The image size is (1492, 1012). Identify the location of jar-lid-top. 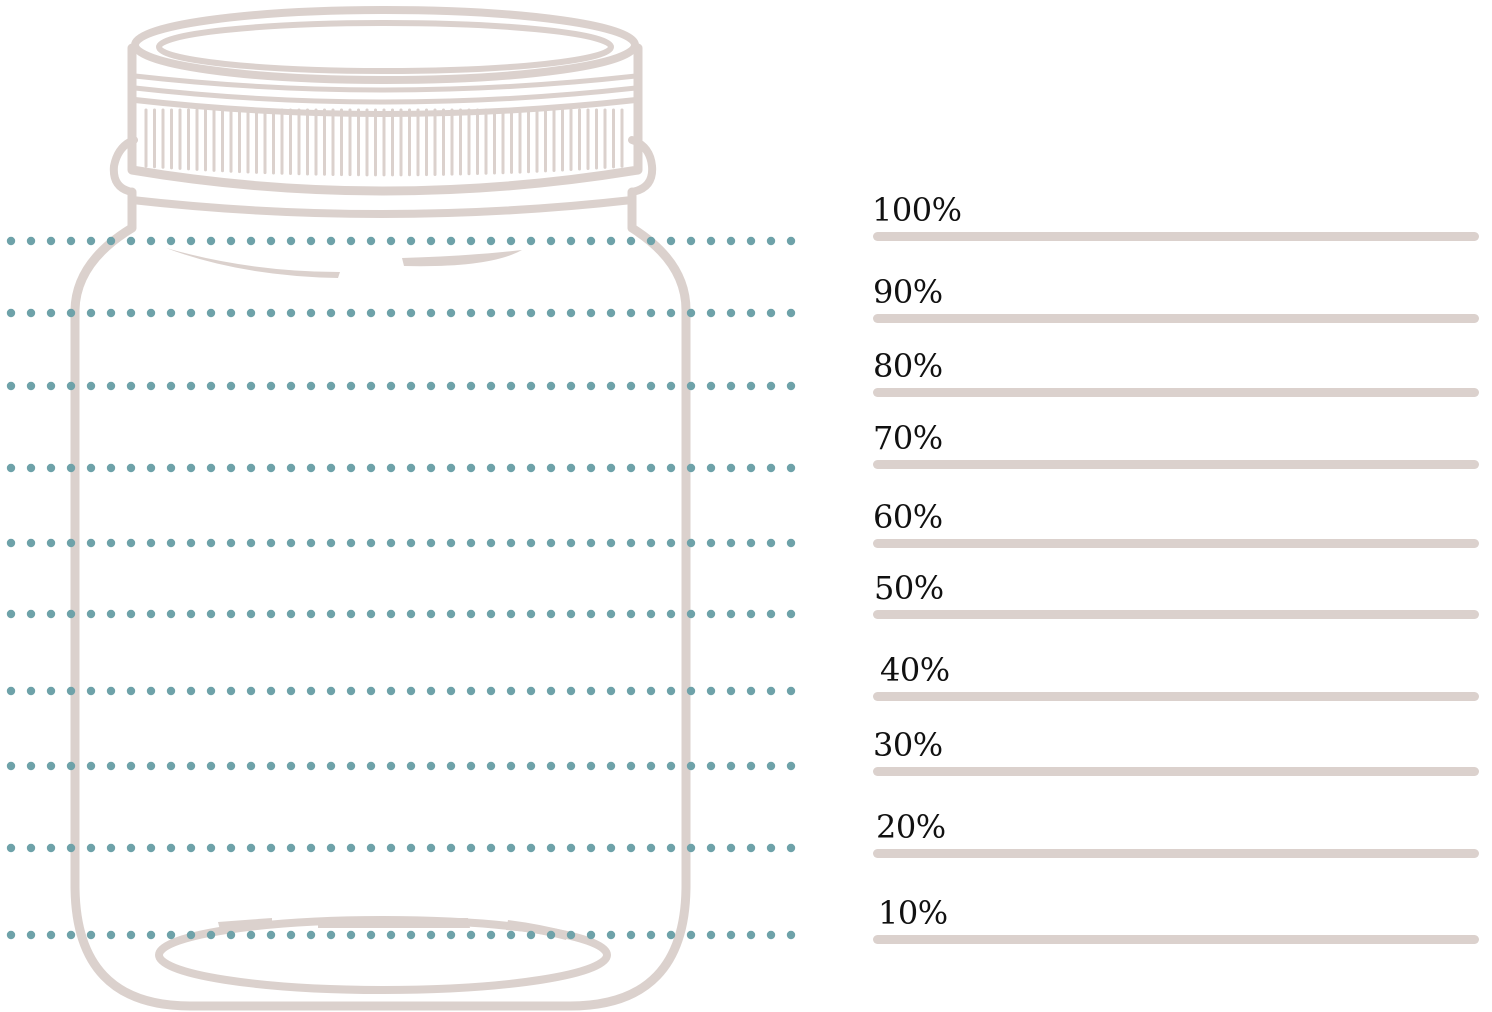
(385, 45).